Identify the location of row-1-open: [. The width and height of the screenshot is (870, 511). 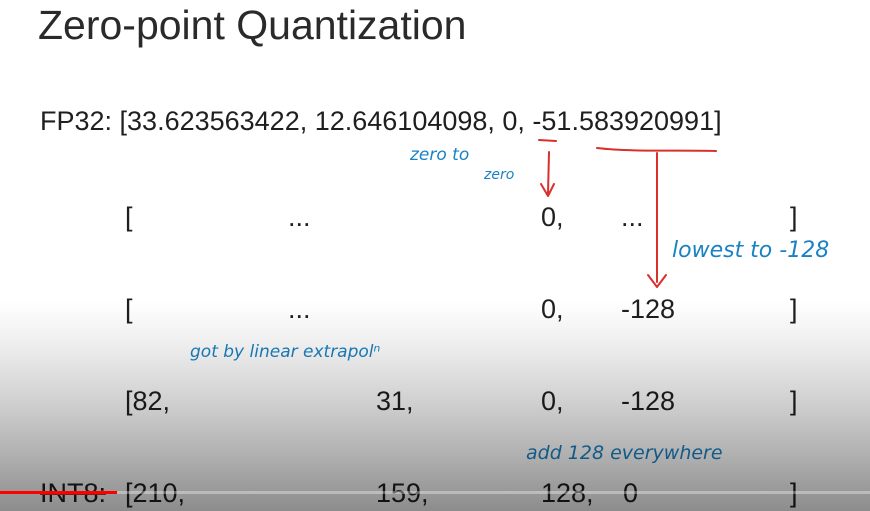
(129, 217).